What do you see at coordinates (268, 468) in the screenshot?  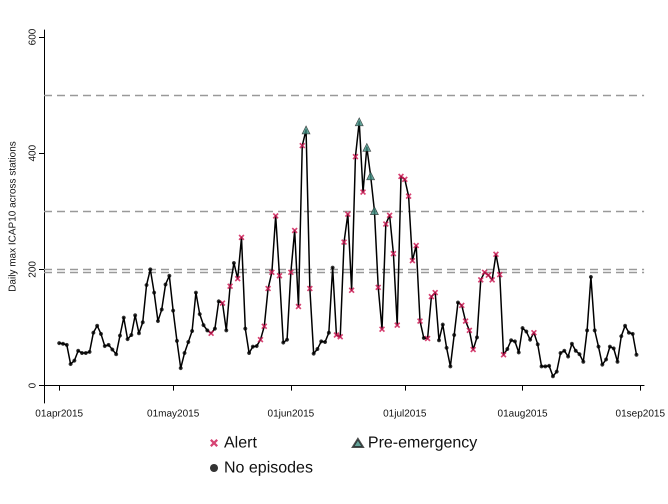 I see `legend-label: No episodes` at bounding box center [268, 468].